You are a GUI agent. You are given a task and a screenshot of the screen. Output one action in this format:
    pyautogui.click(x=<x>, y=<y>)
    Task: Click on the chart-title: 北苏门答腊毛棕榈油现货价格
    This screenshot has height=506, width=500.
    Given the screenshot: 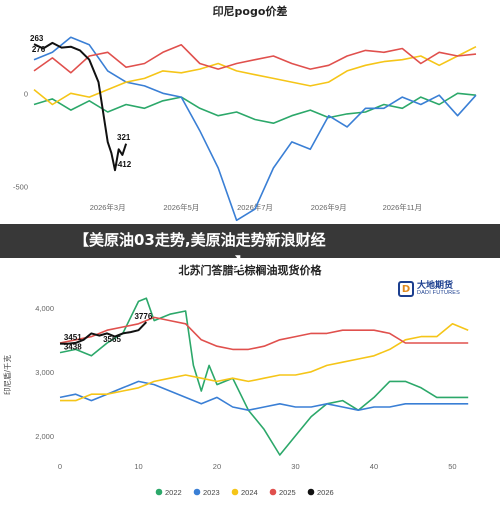 What is the action you would take?
    pyautogui.click(x=251, y=270)
    